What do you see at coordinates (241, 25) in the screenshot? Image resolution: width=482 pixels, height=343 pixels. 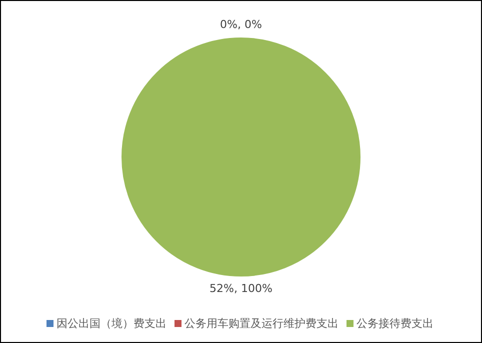 I see `text: 0%, 0%` at bounding box center [241, 25].